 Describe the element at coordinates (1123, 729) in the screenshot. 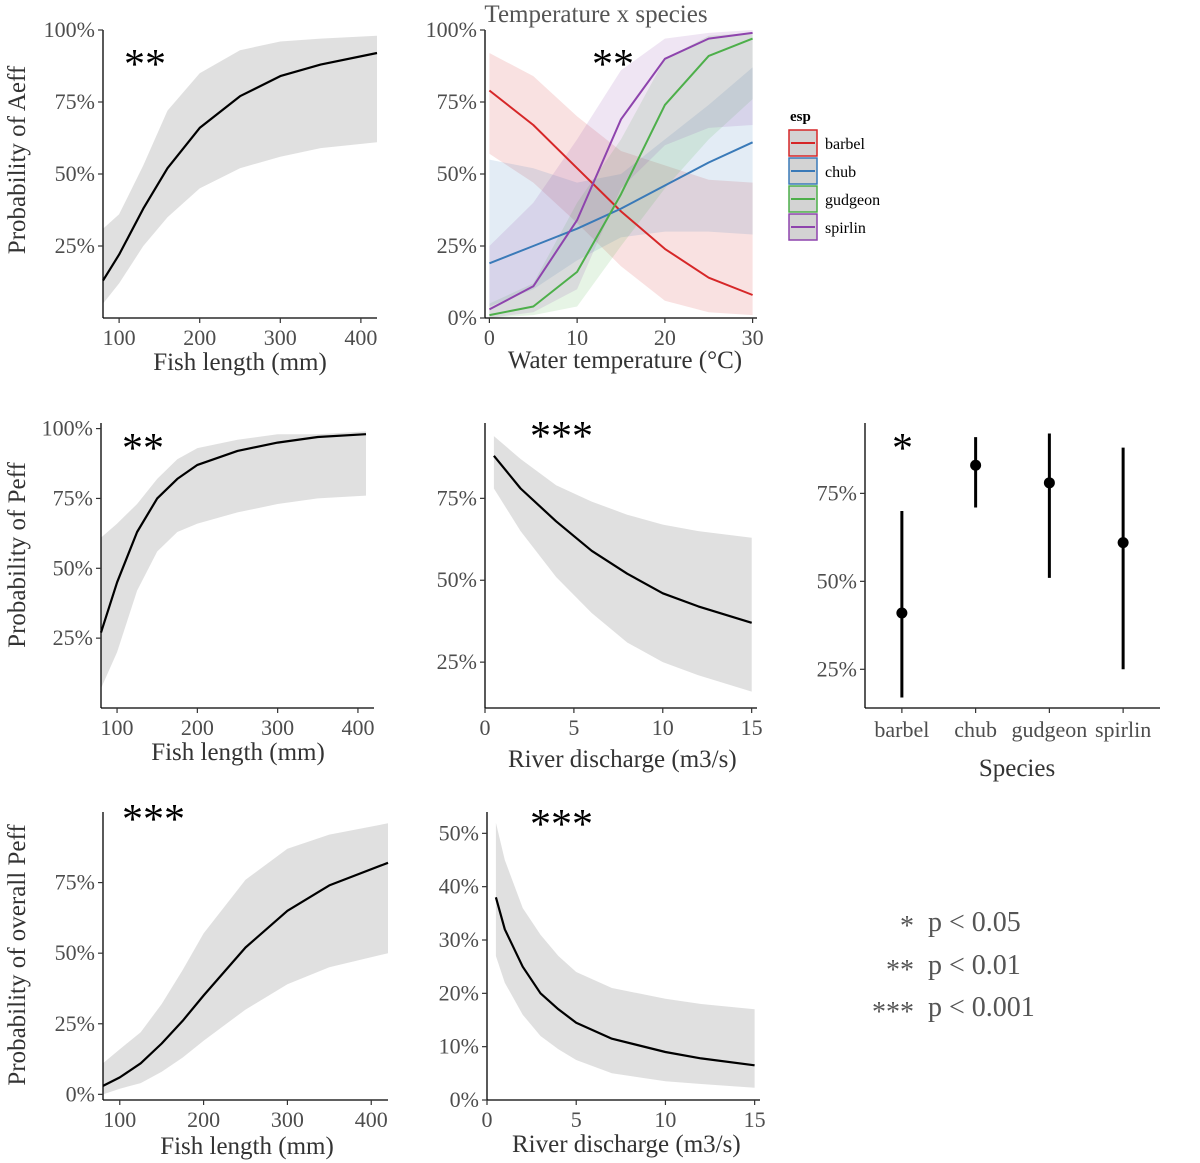

I see `x-tick-label: spirlin` at that location.